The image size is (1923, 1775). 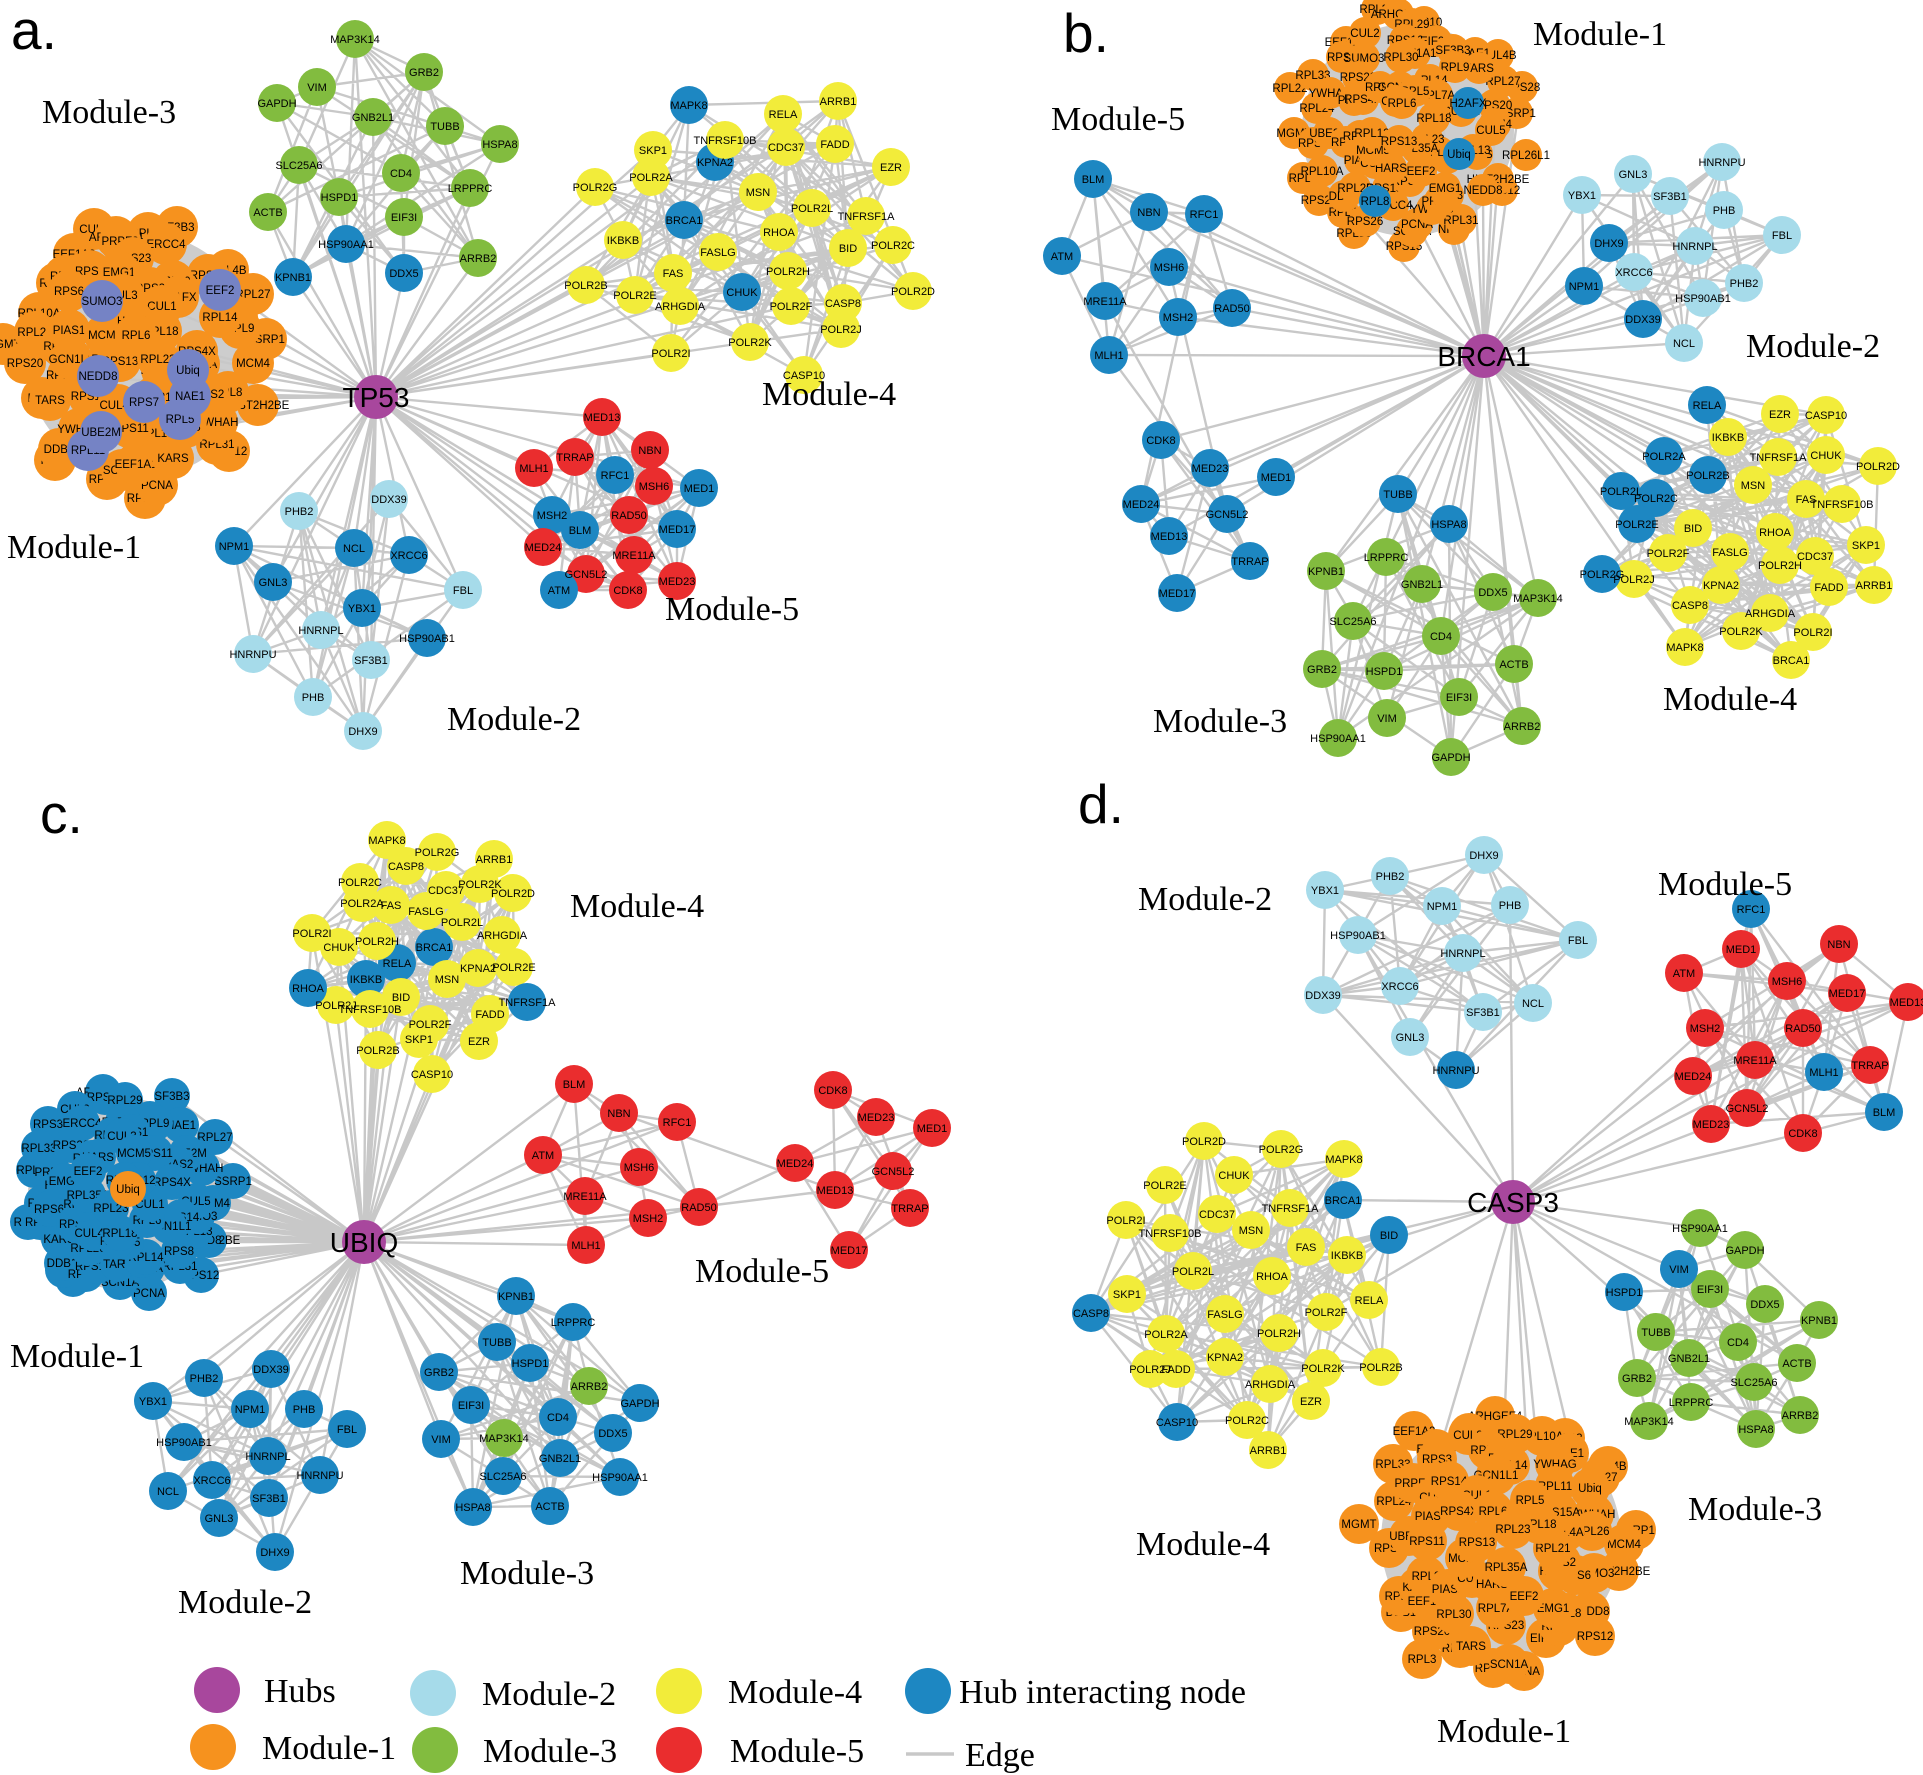 What do you see at coordinates (364, 1242) in the screenshot?
I see `svg-text: UBIQ` at bounding box center [364, 1242].